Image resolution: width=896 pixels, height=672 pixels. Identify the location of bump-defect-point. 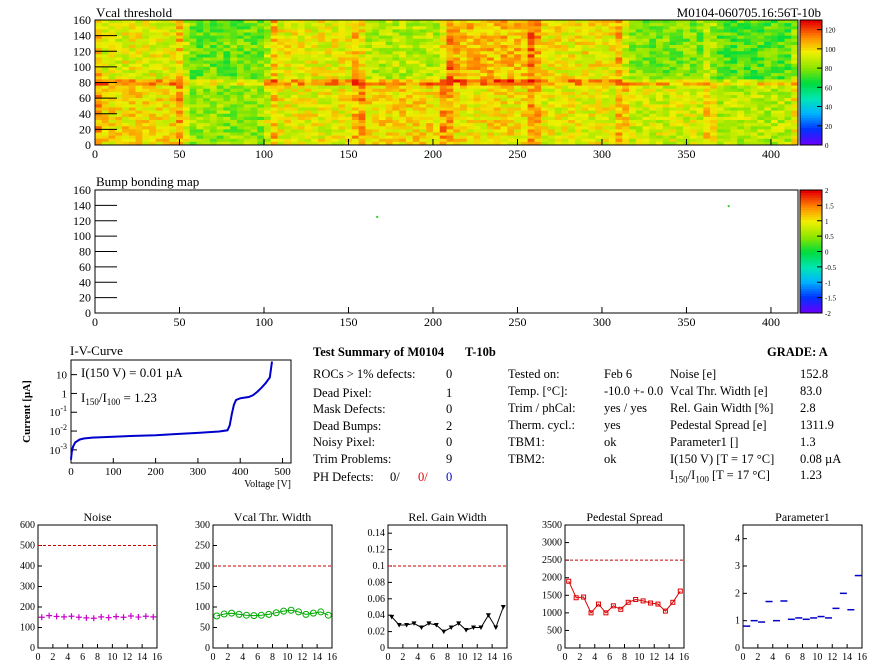
(377, 216).